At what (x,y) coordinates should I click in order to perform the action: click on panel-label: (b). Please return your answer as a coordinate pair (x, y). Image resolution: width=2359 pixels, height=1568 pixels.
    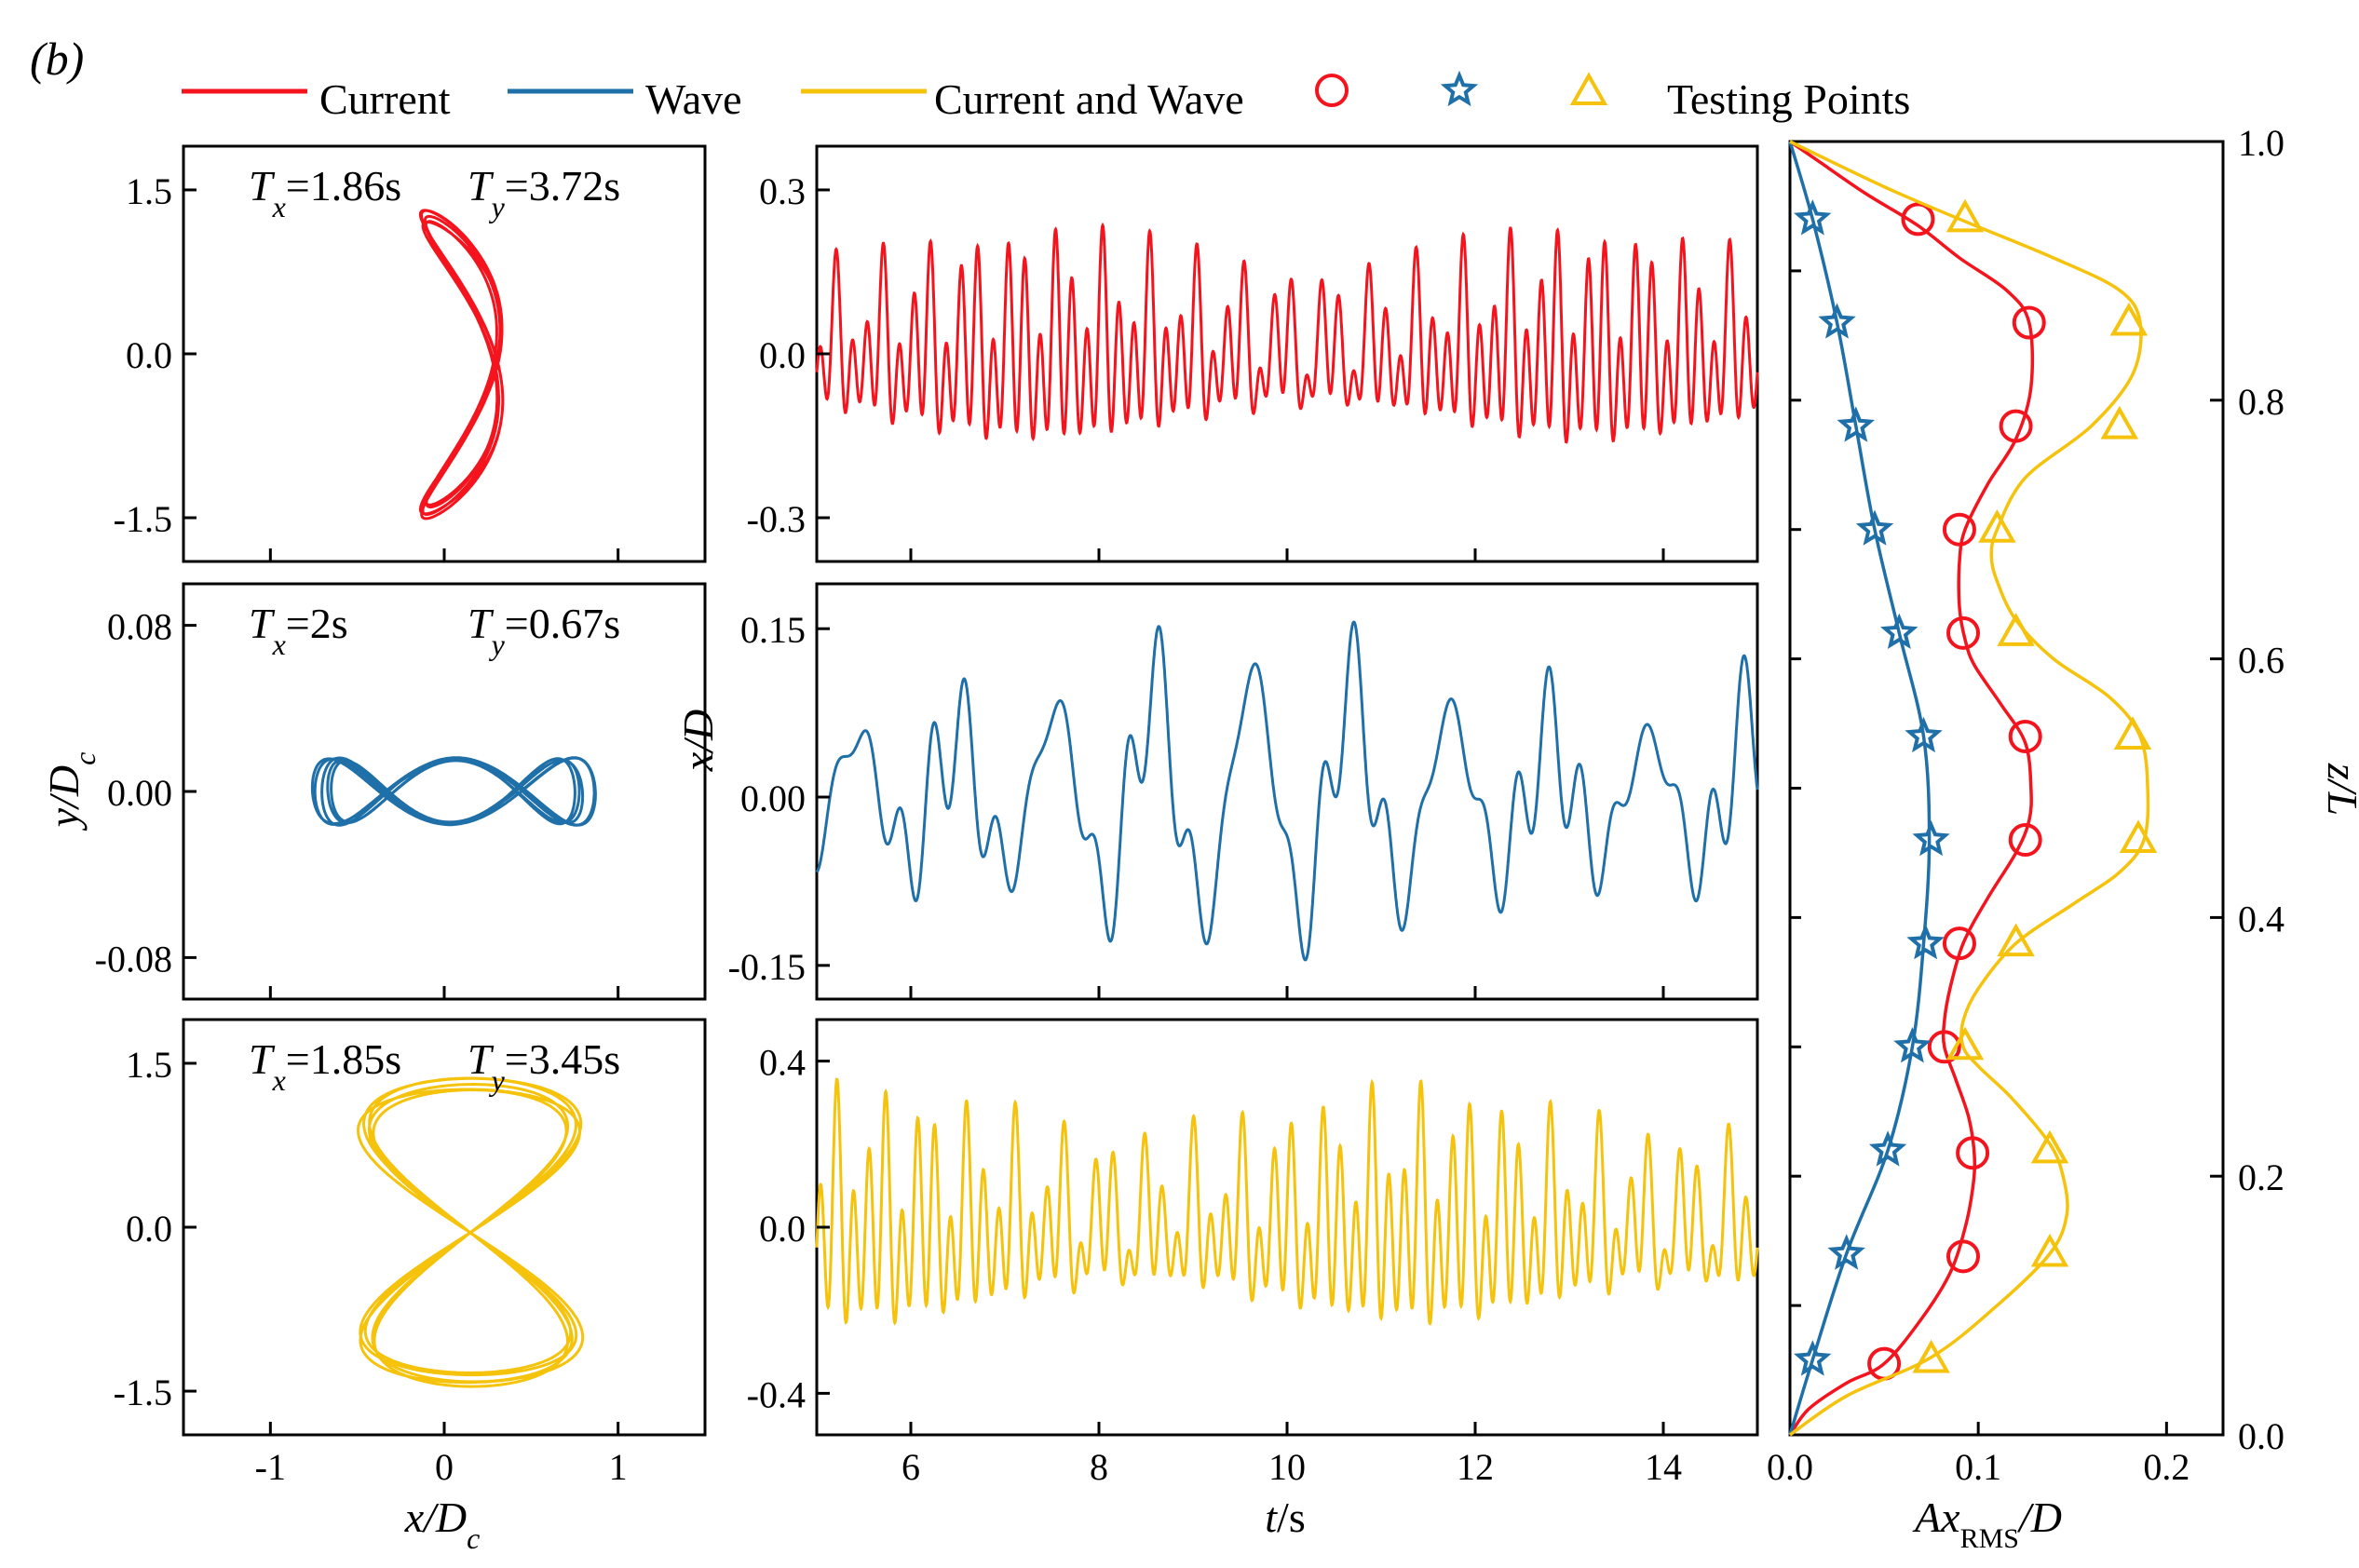
    Looking at the image, I should click on (57, 59).